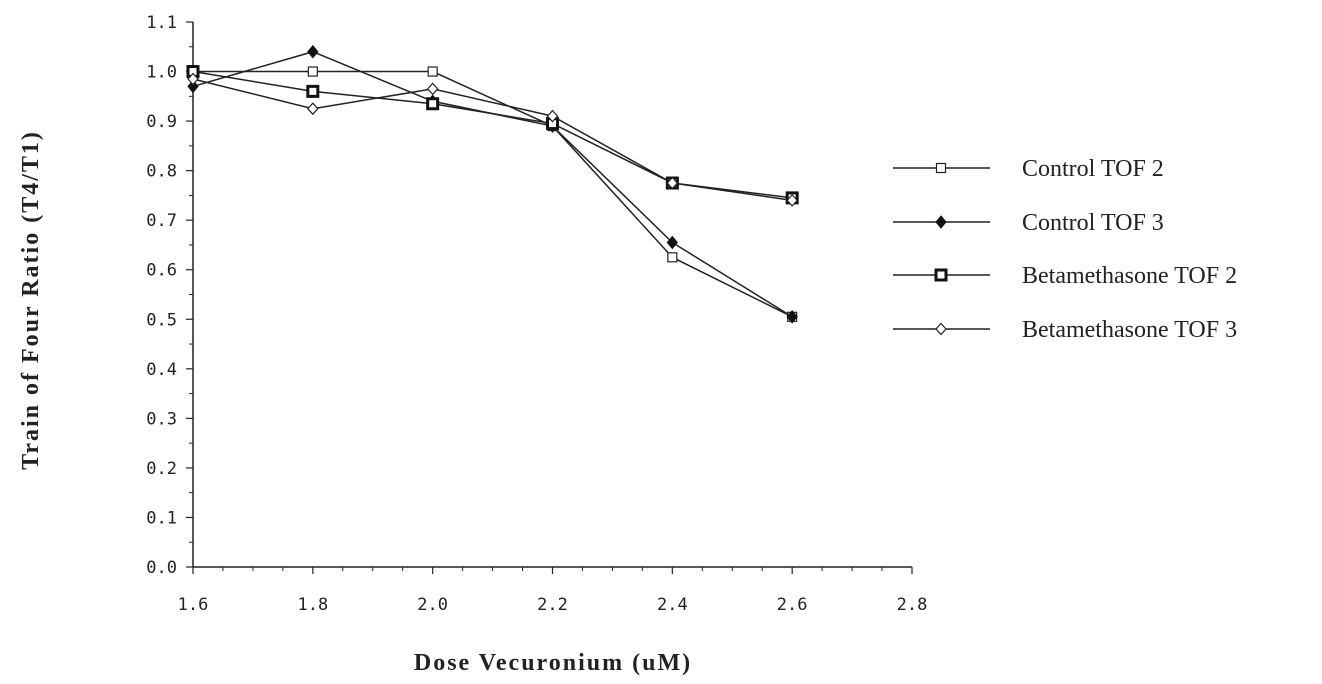 The height and width of the screenshot is (684, 1322). Describe the element at coordinates (161, 271) in the screenshot. I see `y-tick-label: 0.6` at that location.